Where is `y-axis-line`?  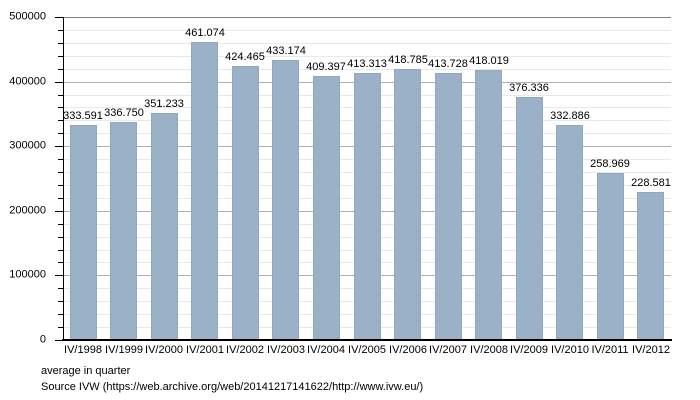 y-axis-line is located at coordinates (63, 178).